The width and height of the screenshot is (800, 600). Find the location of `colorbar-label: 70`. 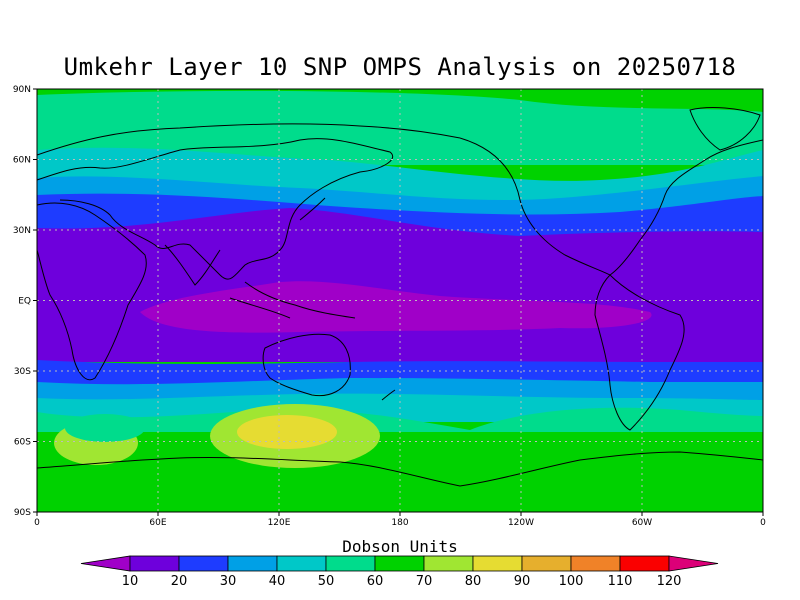

colorbar-label: 70 is located at coordinates (424, 581).